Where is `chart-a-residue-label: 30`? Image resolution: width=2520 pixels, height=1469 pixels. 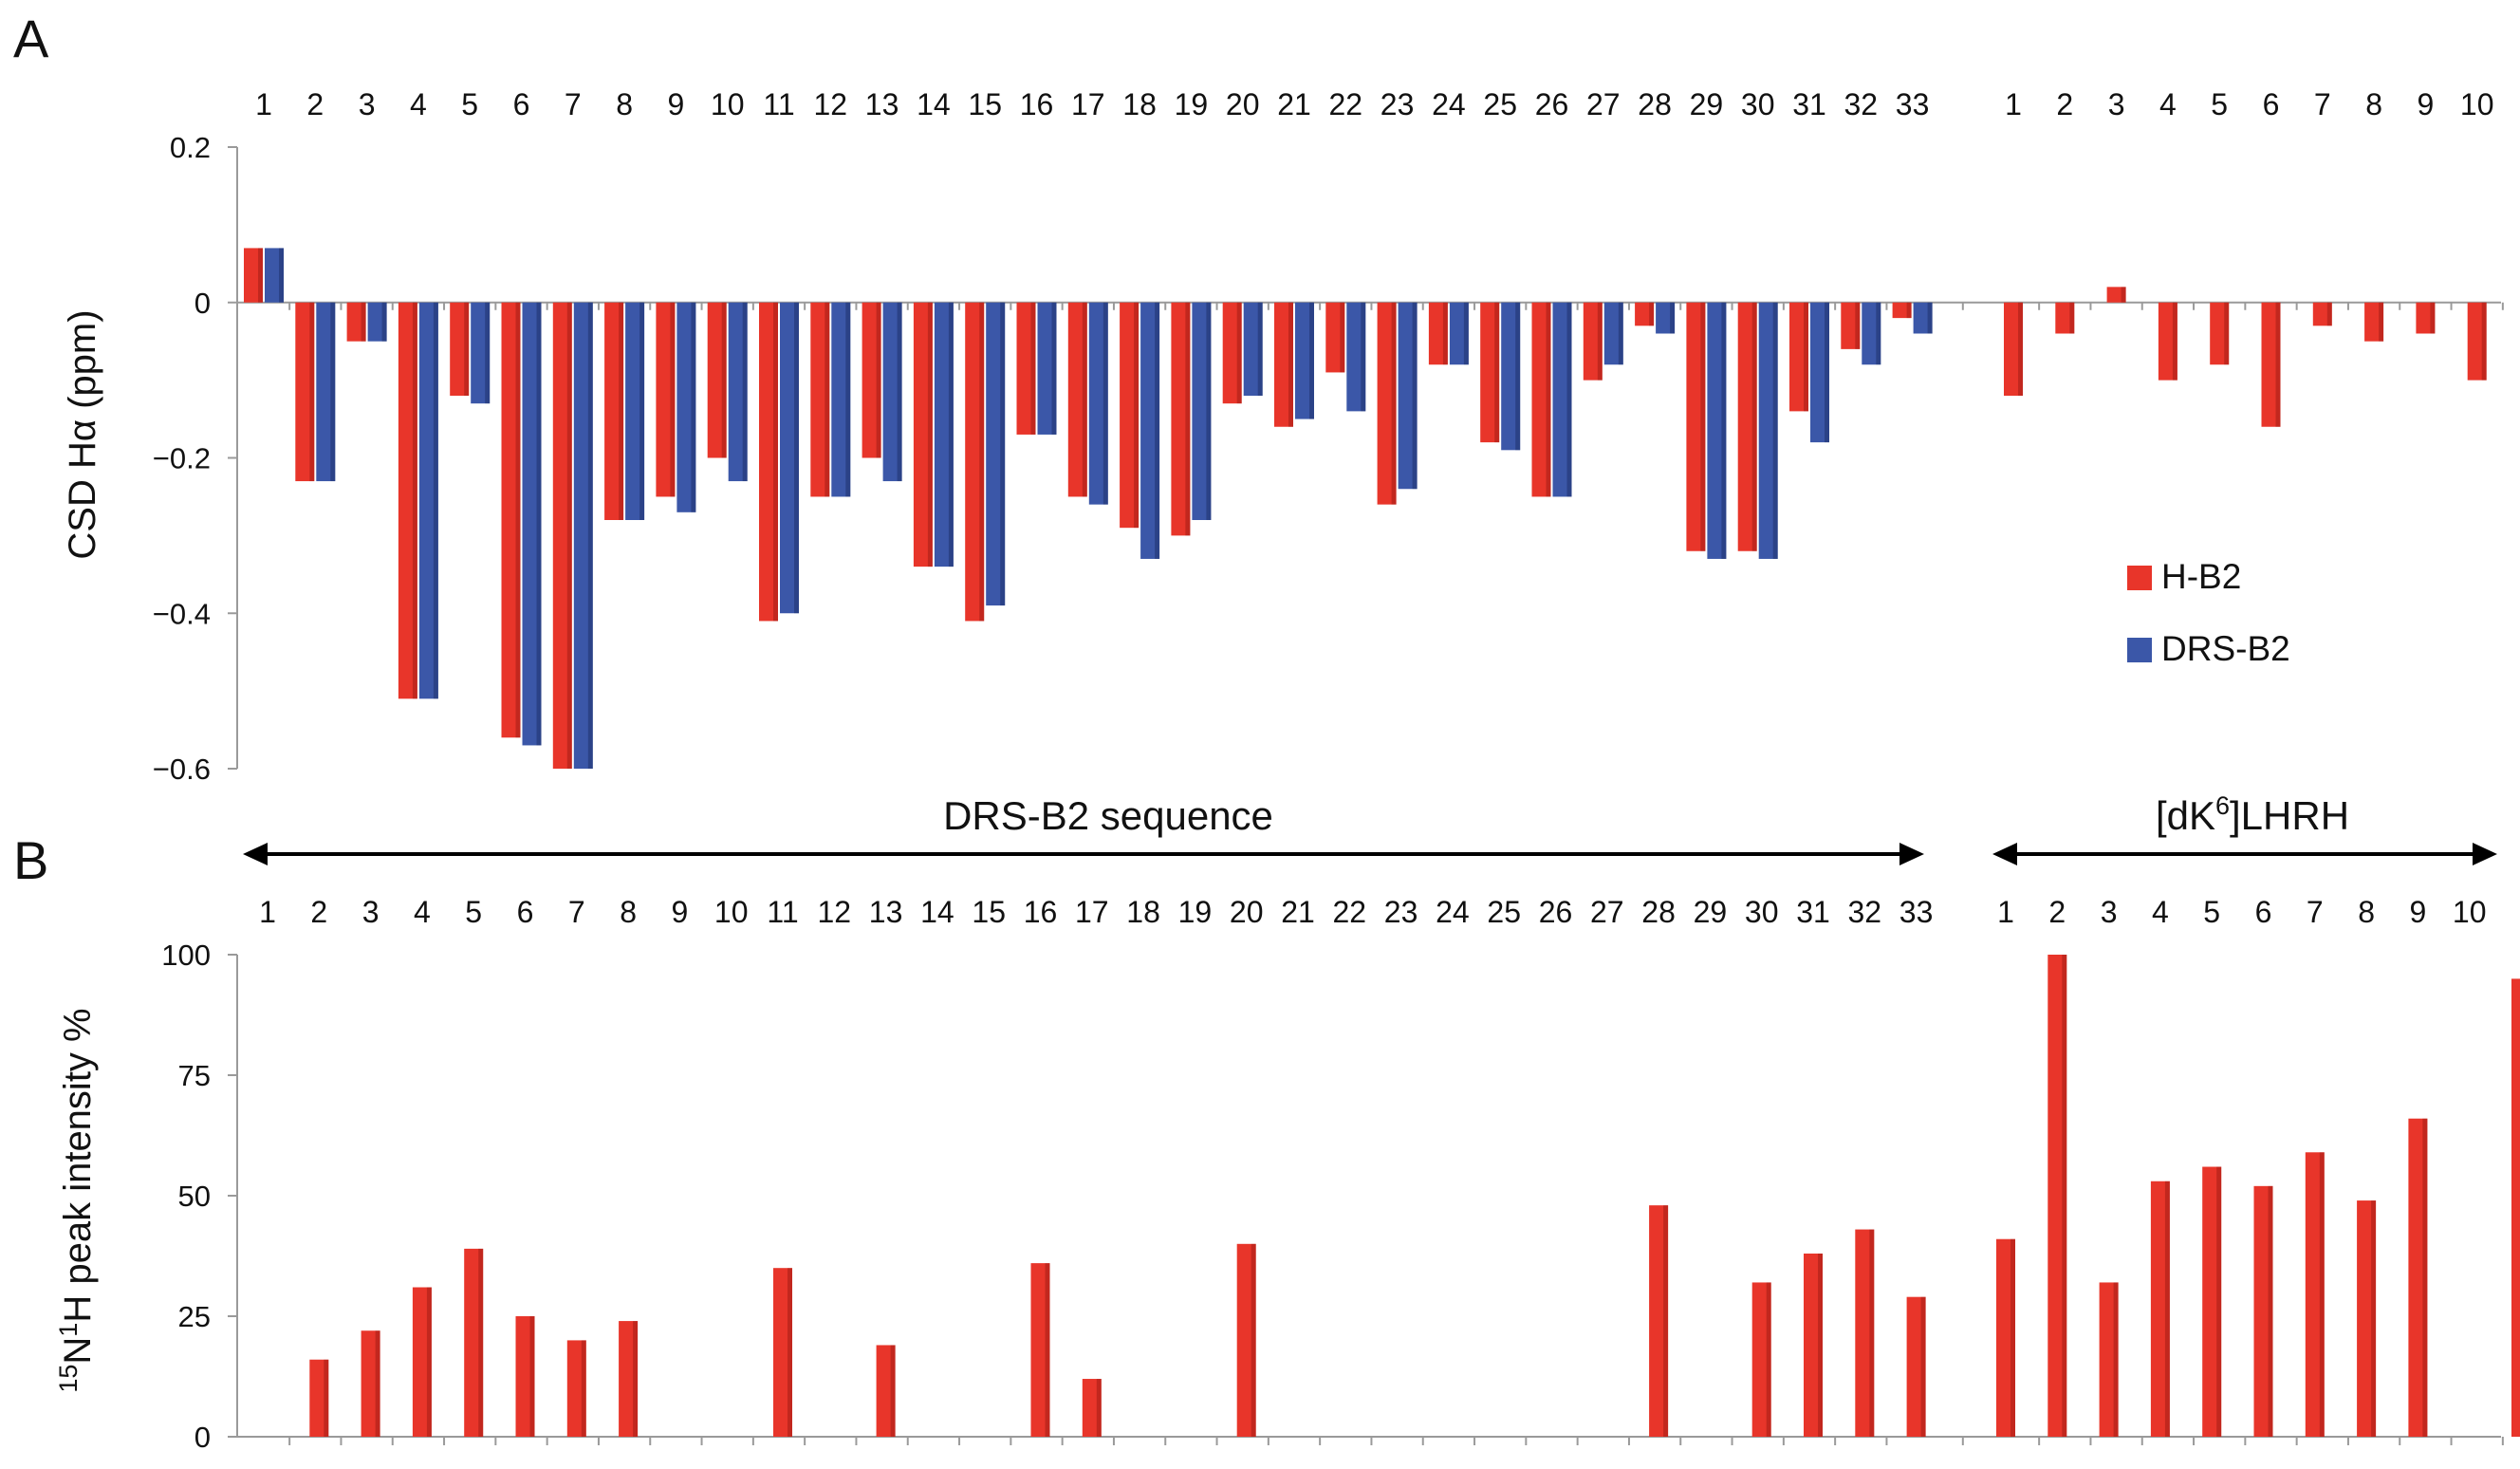 chart-a-residue-label: 30 is located at coordinates (1758, 104).